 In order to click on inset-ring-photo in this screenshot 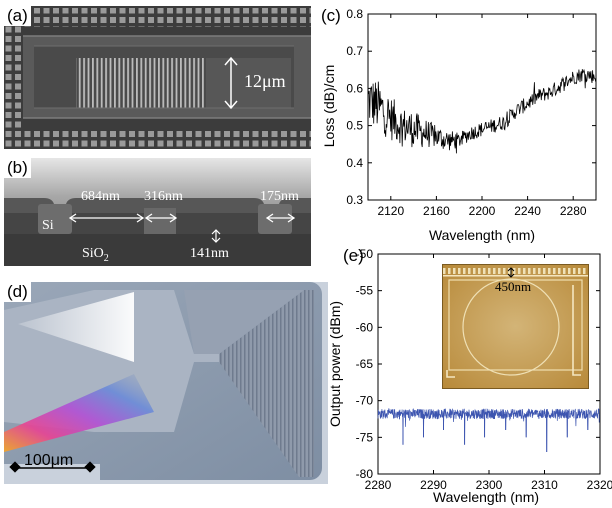, I will do `click(515, 326)`.